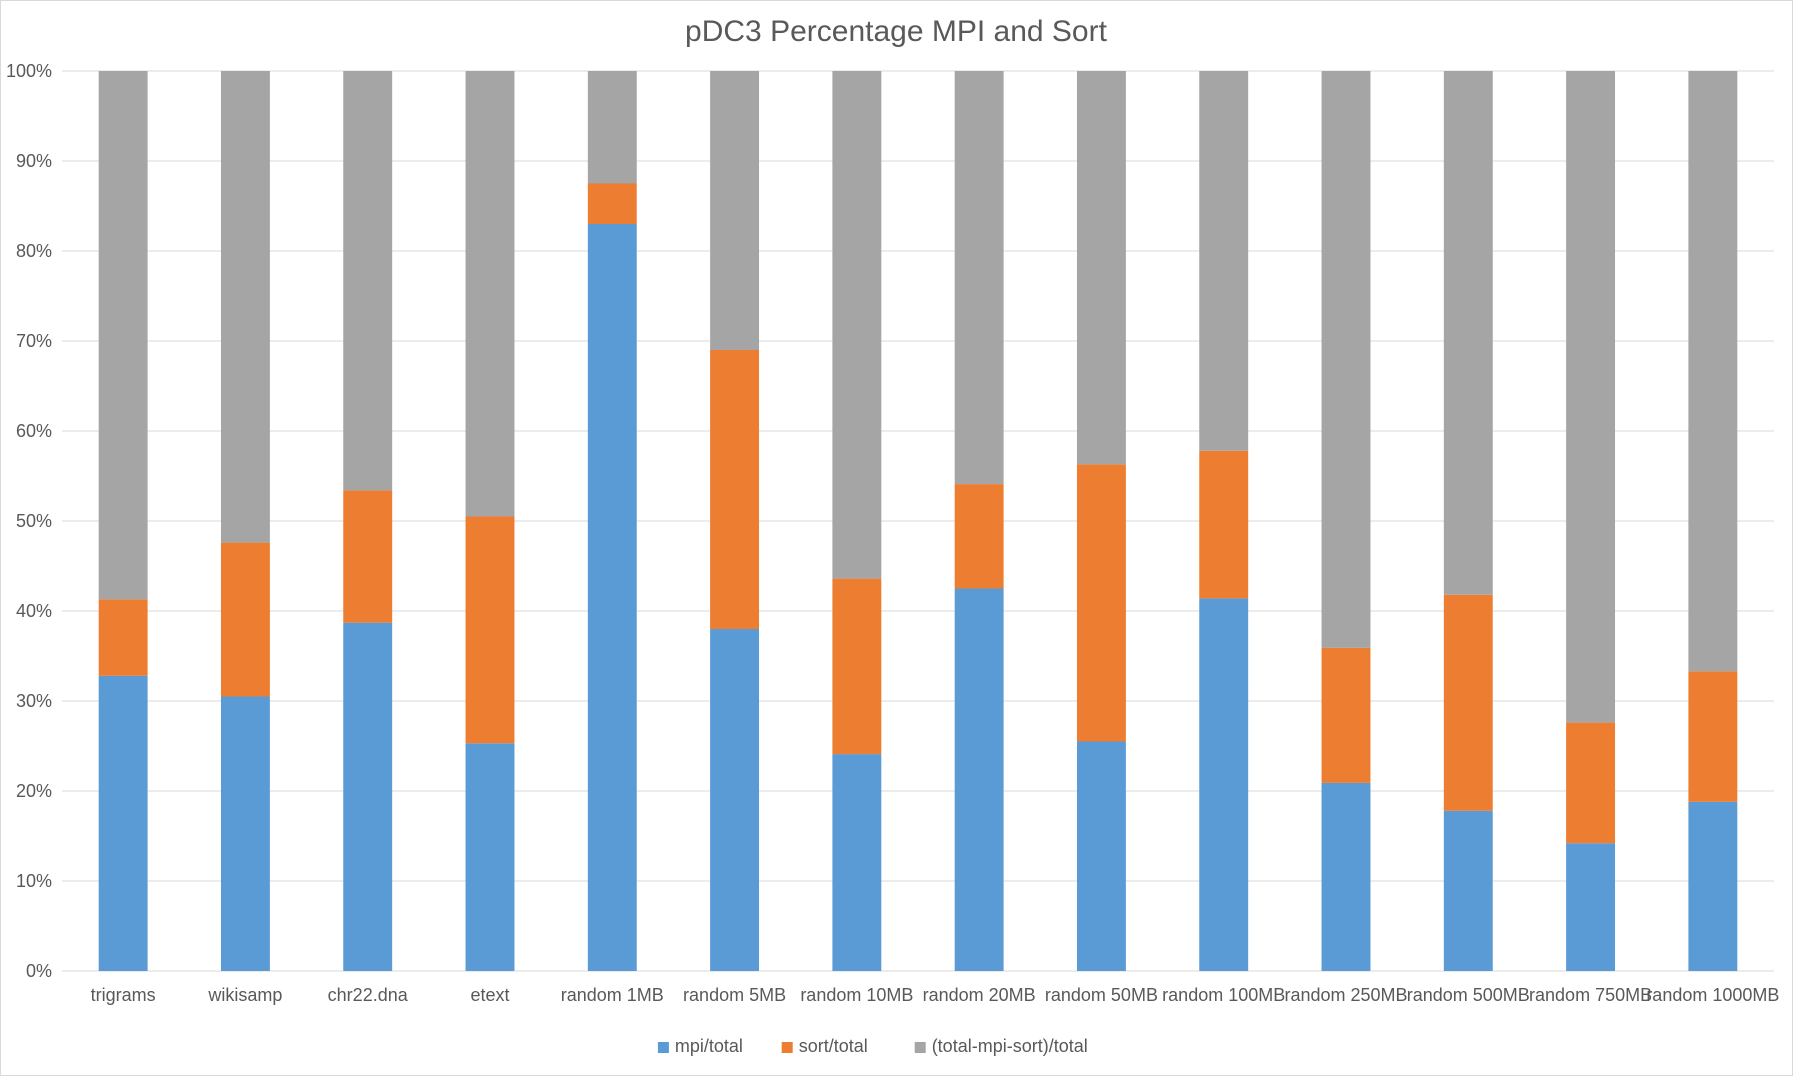 Image resolution: width=1793 pixels, height=1076 pixels. I want to click on x-tick-label-3: etext, so click(489, 995).